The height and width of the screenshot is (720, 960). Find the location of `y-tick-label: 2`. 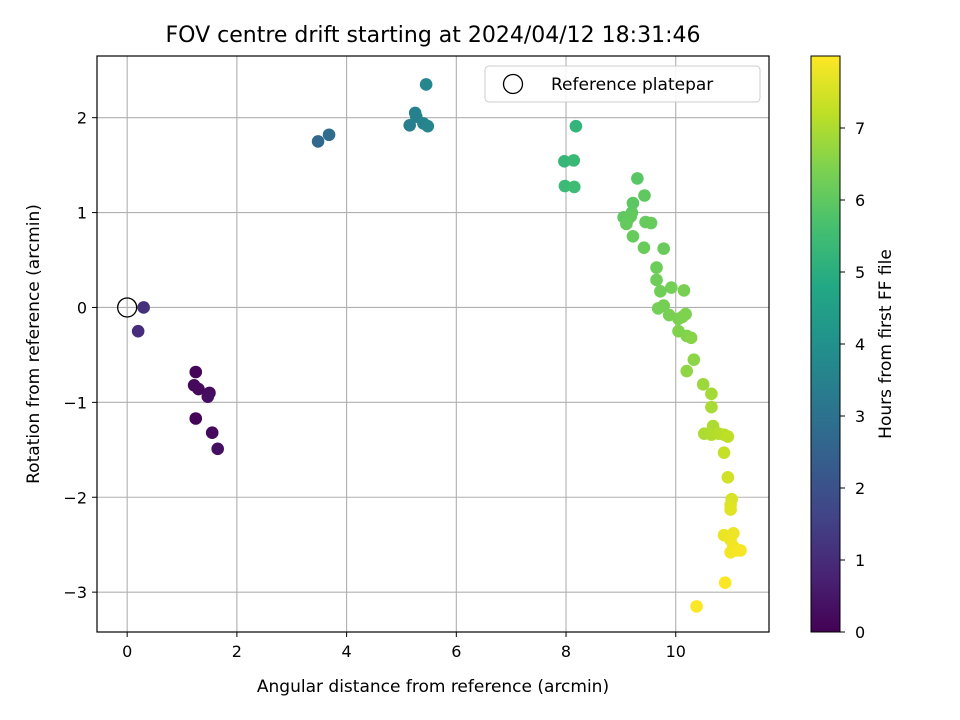

y-tick-label: 2 is located at coordinates (82, 118).